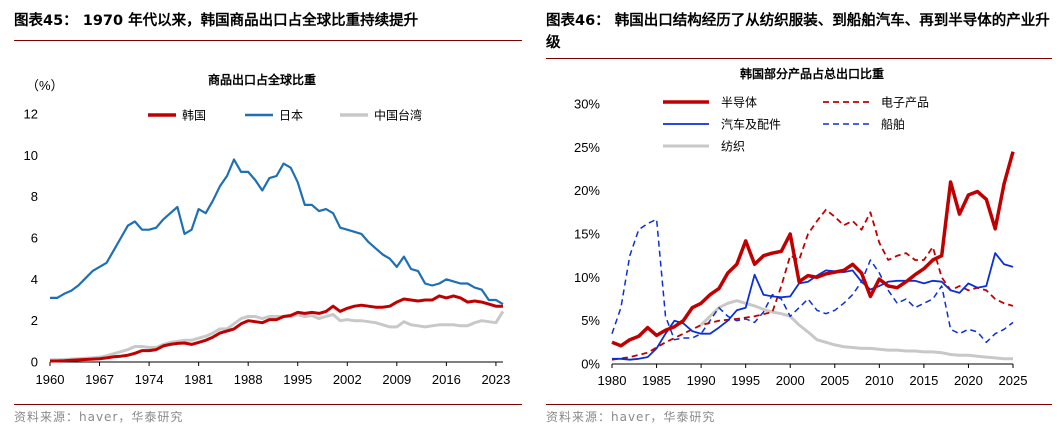  I want to click on y-tick-label: 10%, so click(587, 277).